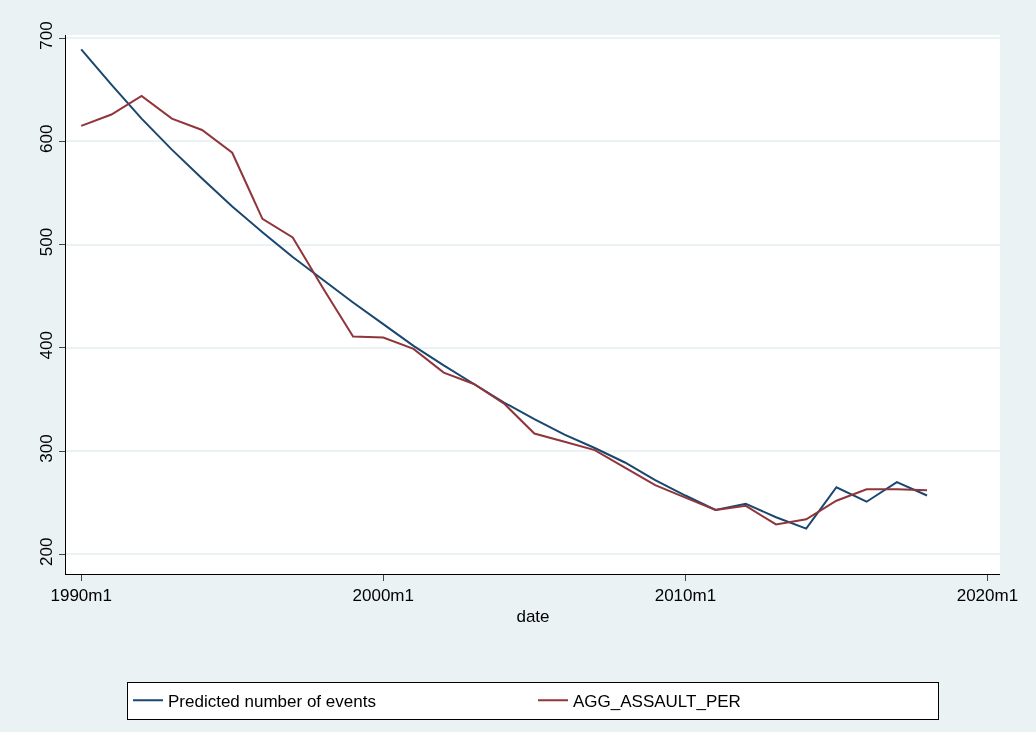  I want to click on y-tick-label: 600, so click(47, 138).